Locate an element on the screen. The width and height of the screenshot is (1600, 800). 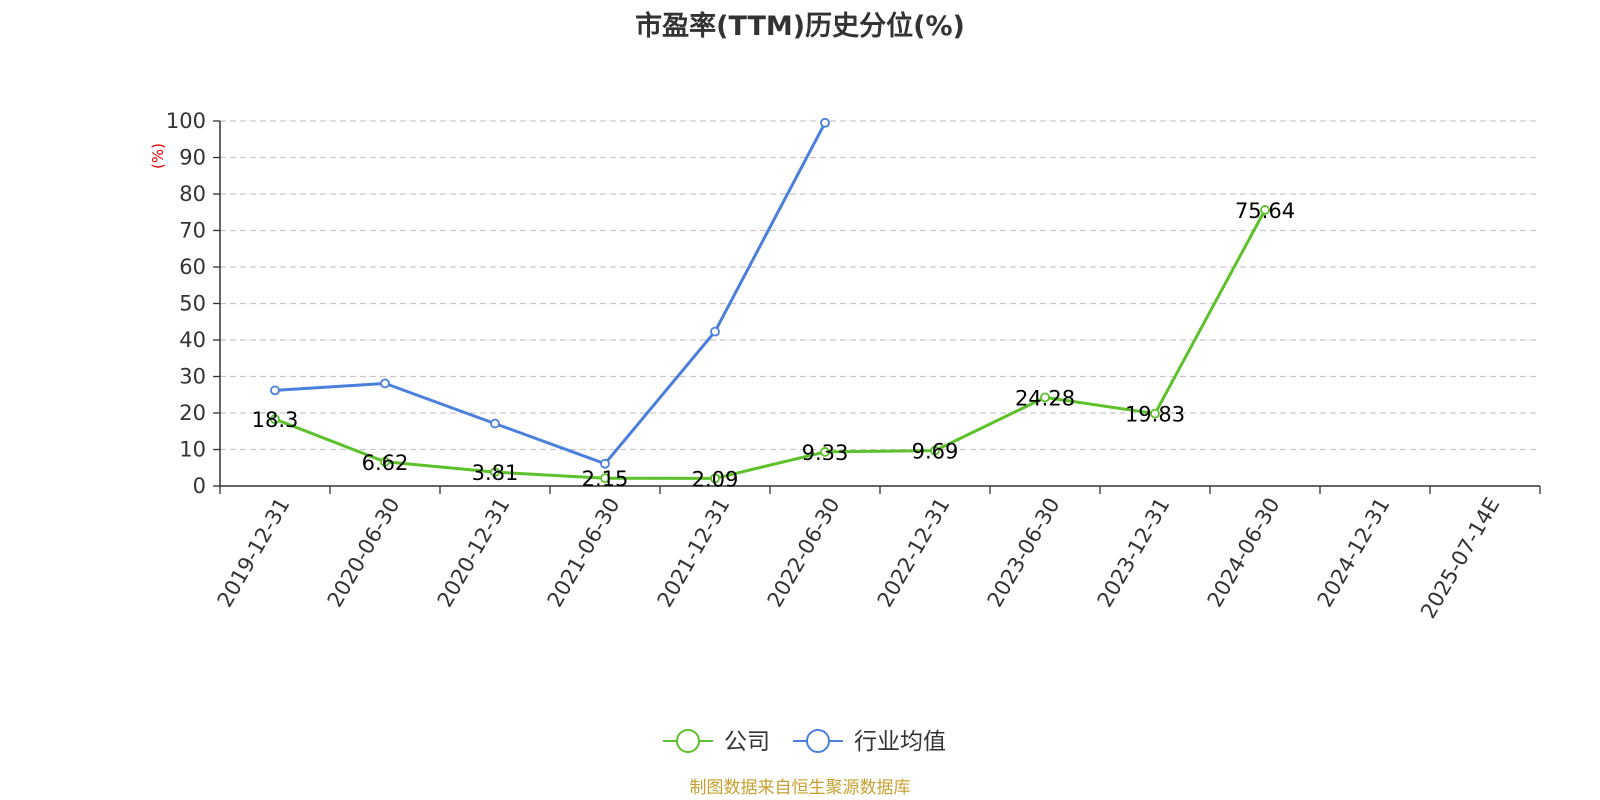
data-label: 6.62 is located at coordinates (385, 463).